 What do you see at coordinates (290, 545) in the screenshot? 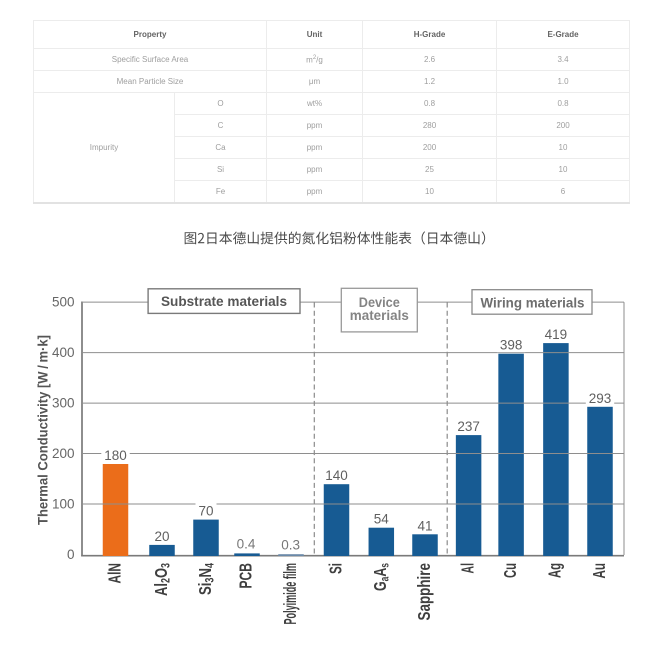
I see `svg-text: 0.3` at bounding box center [290, 545].